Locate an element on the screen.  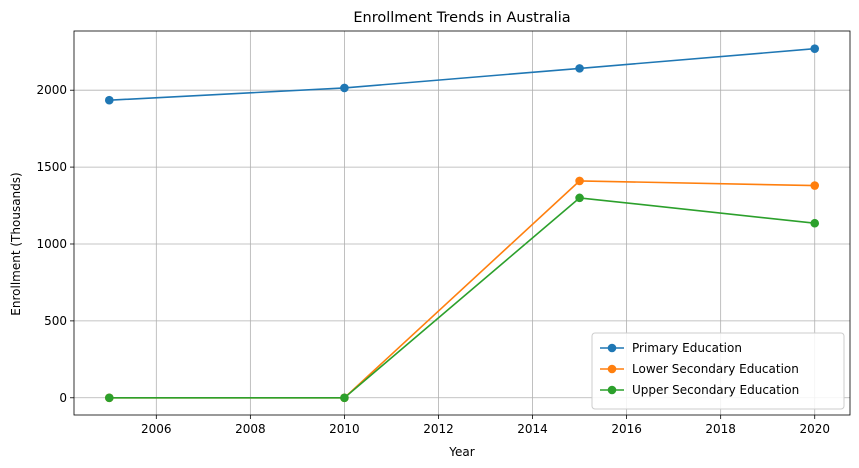
x-tick-label: 2018 is located at coordinates (720, 429).